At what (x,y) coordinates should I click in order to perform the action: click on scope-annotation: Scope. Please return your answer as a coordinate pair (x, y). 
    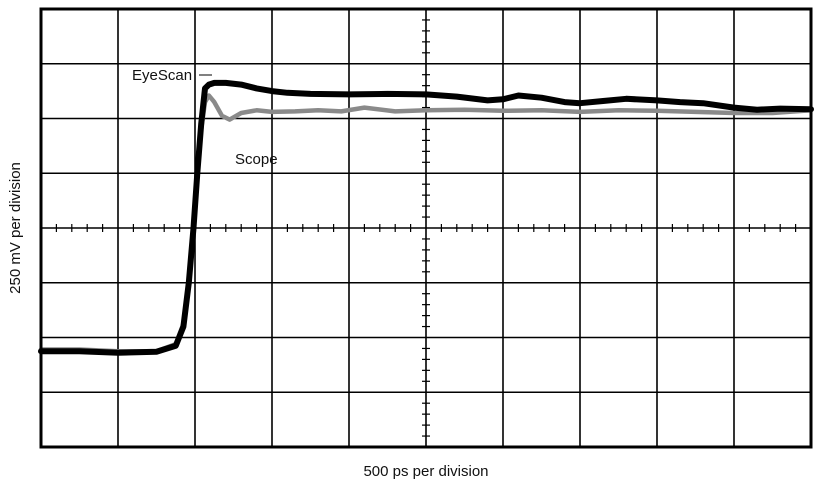
    Looking at the image, I should click on (256, 159).